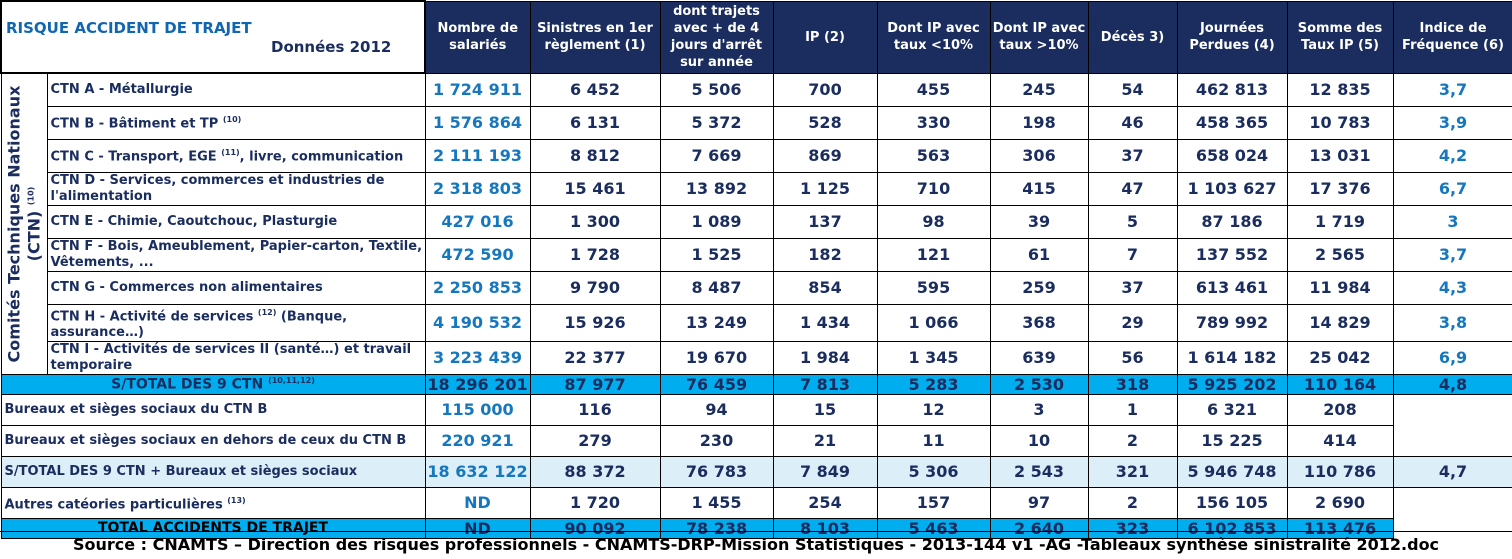 The height and width of the screenshot is (559, 1512). What do you see at coordinates (1340, 287) in the screenshot?
I see `cell: 11 984` at bounding box center [1340, 287].